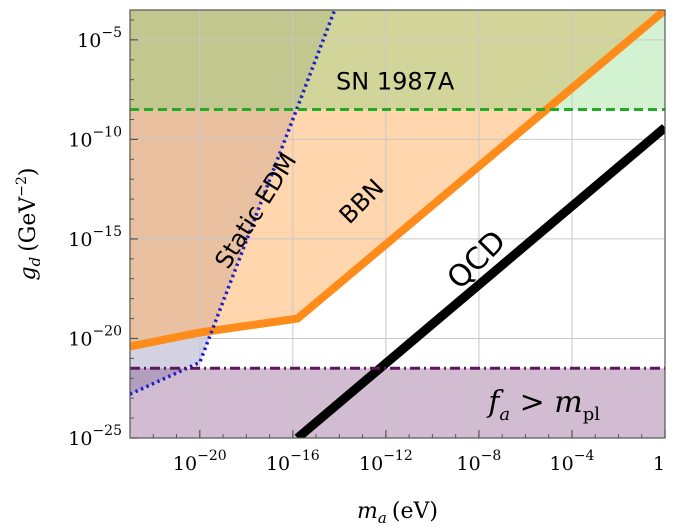 This screenshot has width=688, height=531. Describe the element at coordinates (95, 137) in the screenshot. I see `y-tick-label: 10−10` at that location.